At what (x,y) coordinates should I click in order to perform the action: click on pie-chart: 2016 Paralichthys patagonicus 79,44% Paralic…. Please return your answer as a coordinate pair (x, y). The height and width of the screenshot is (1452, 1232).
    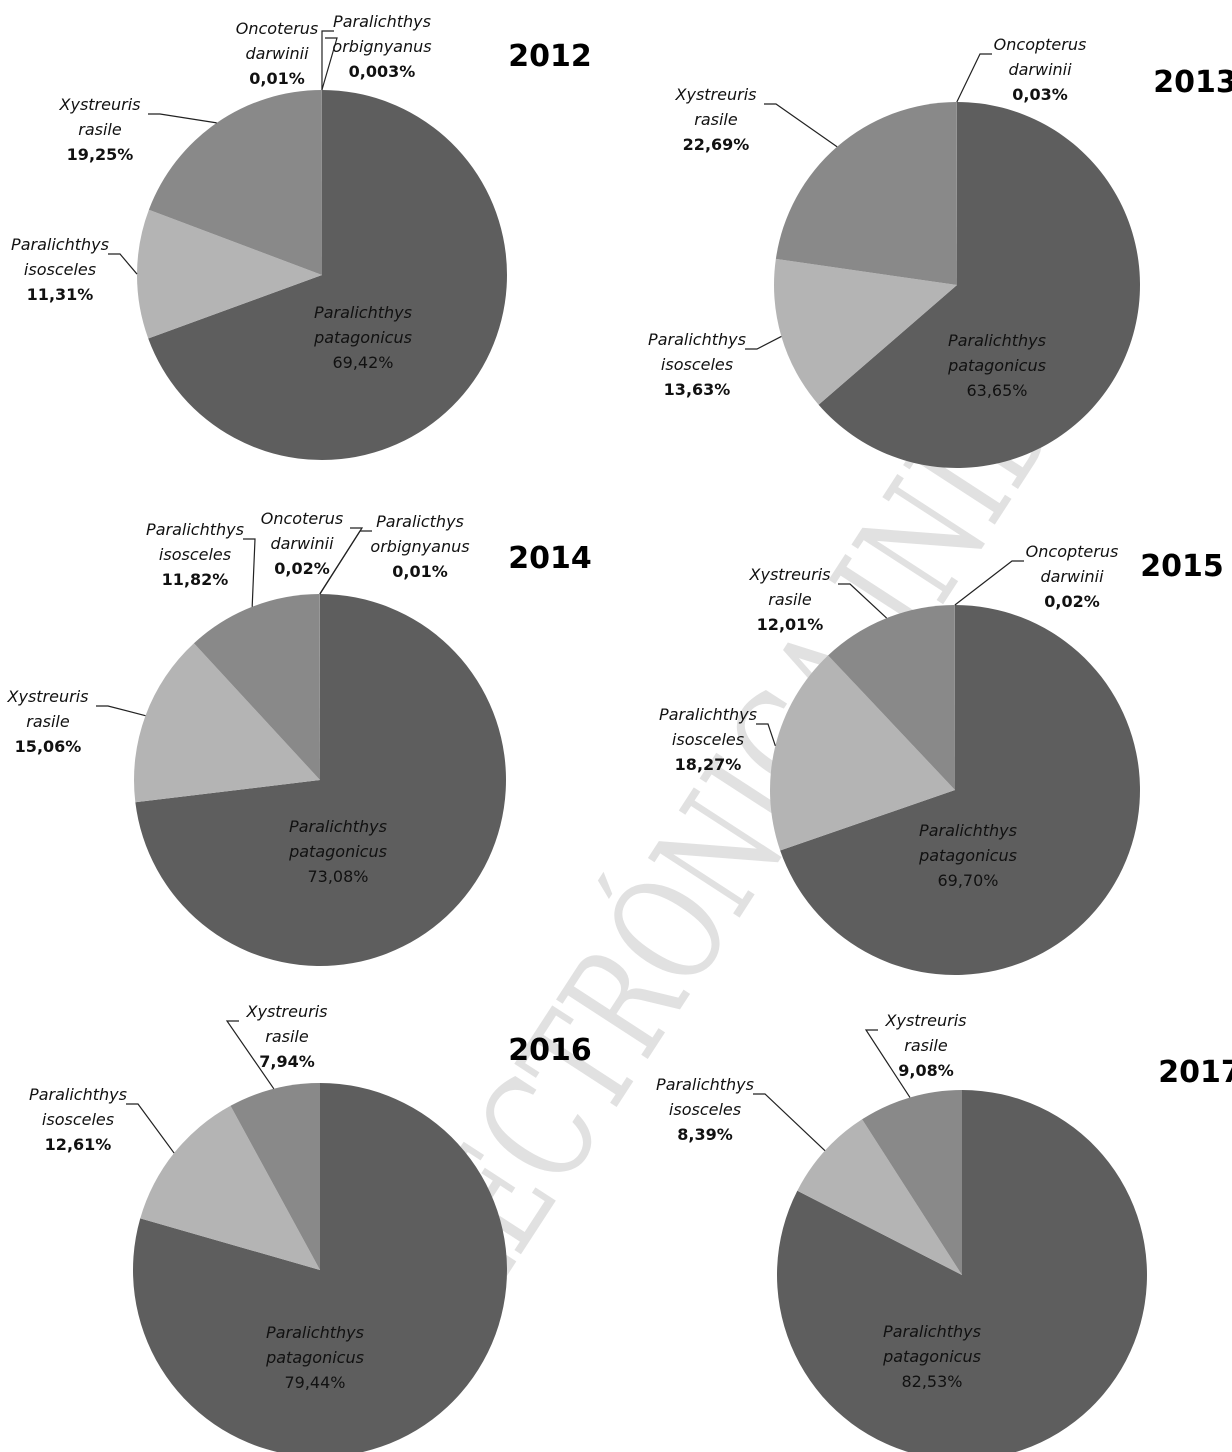
    Looking at the image, I should click on (310, 1227).